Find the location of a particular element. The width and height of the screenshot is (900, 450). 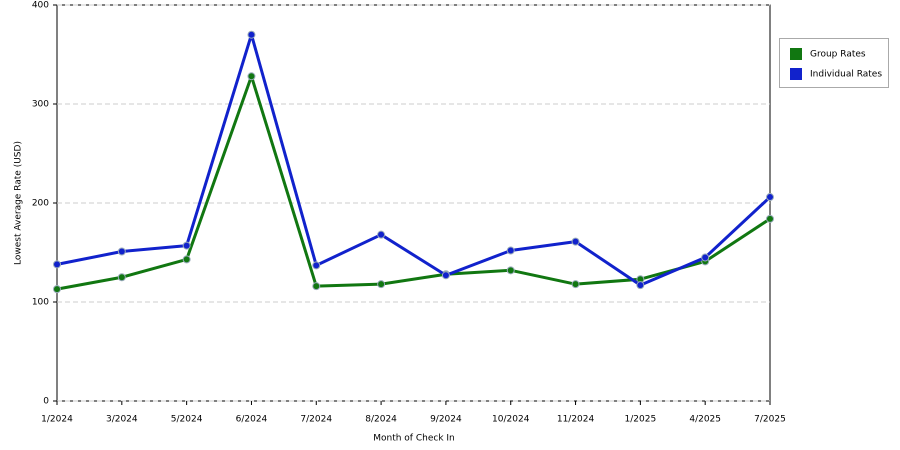

x-tick-label: 6/2024 is located at coordinates (252, 420).